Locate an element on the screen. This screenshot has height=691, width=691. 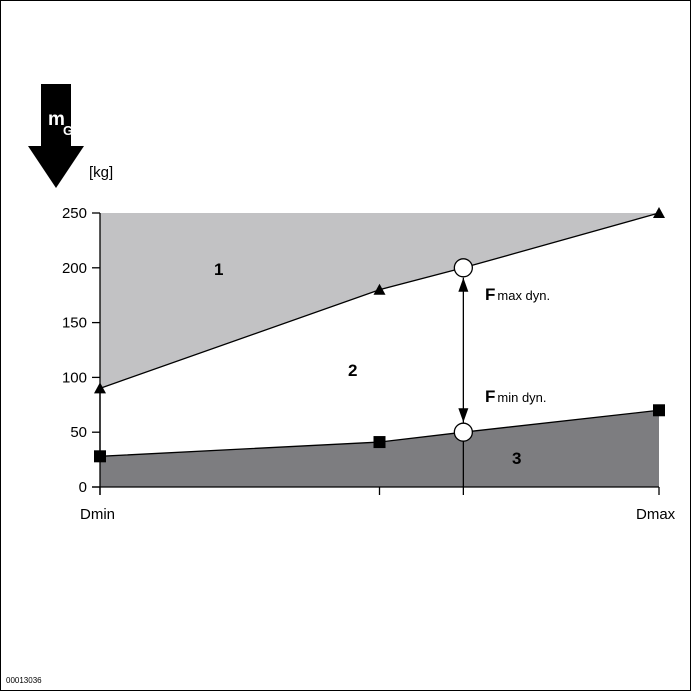
zone-3-area is located at coordinates (379, 448).